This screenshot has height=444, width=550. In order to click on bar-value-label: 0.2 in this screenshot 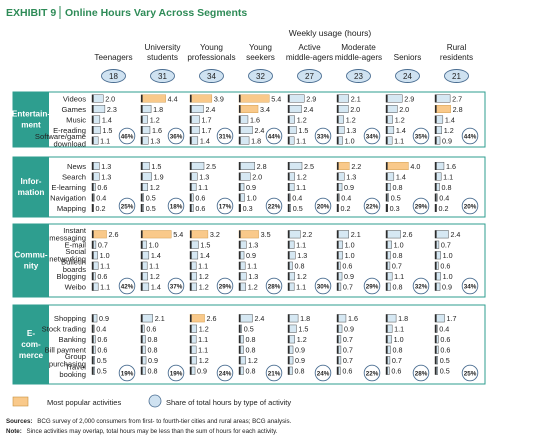, I will do `click(346, 208)`.